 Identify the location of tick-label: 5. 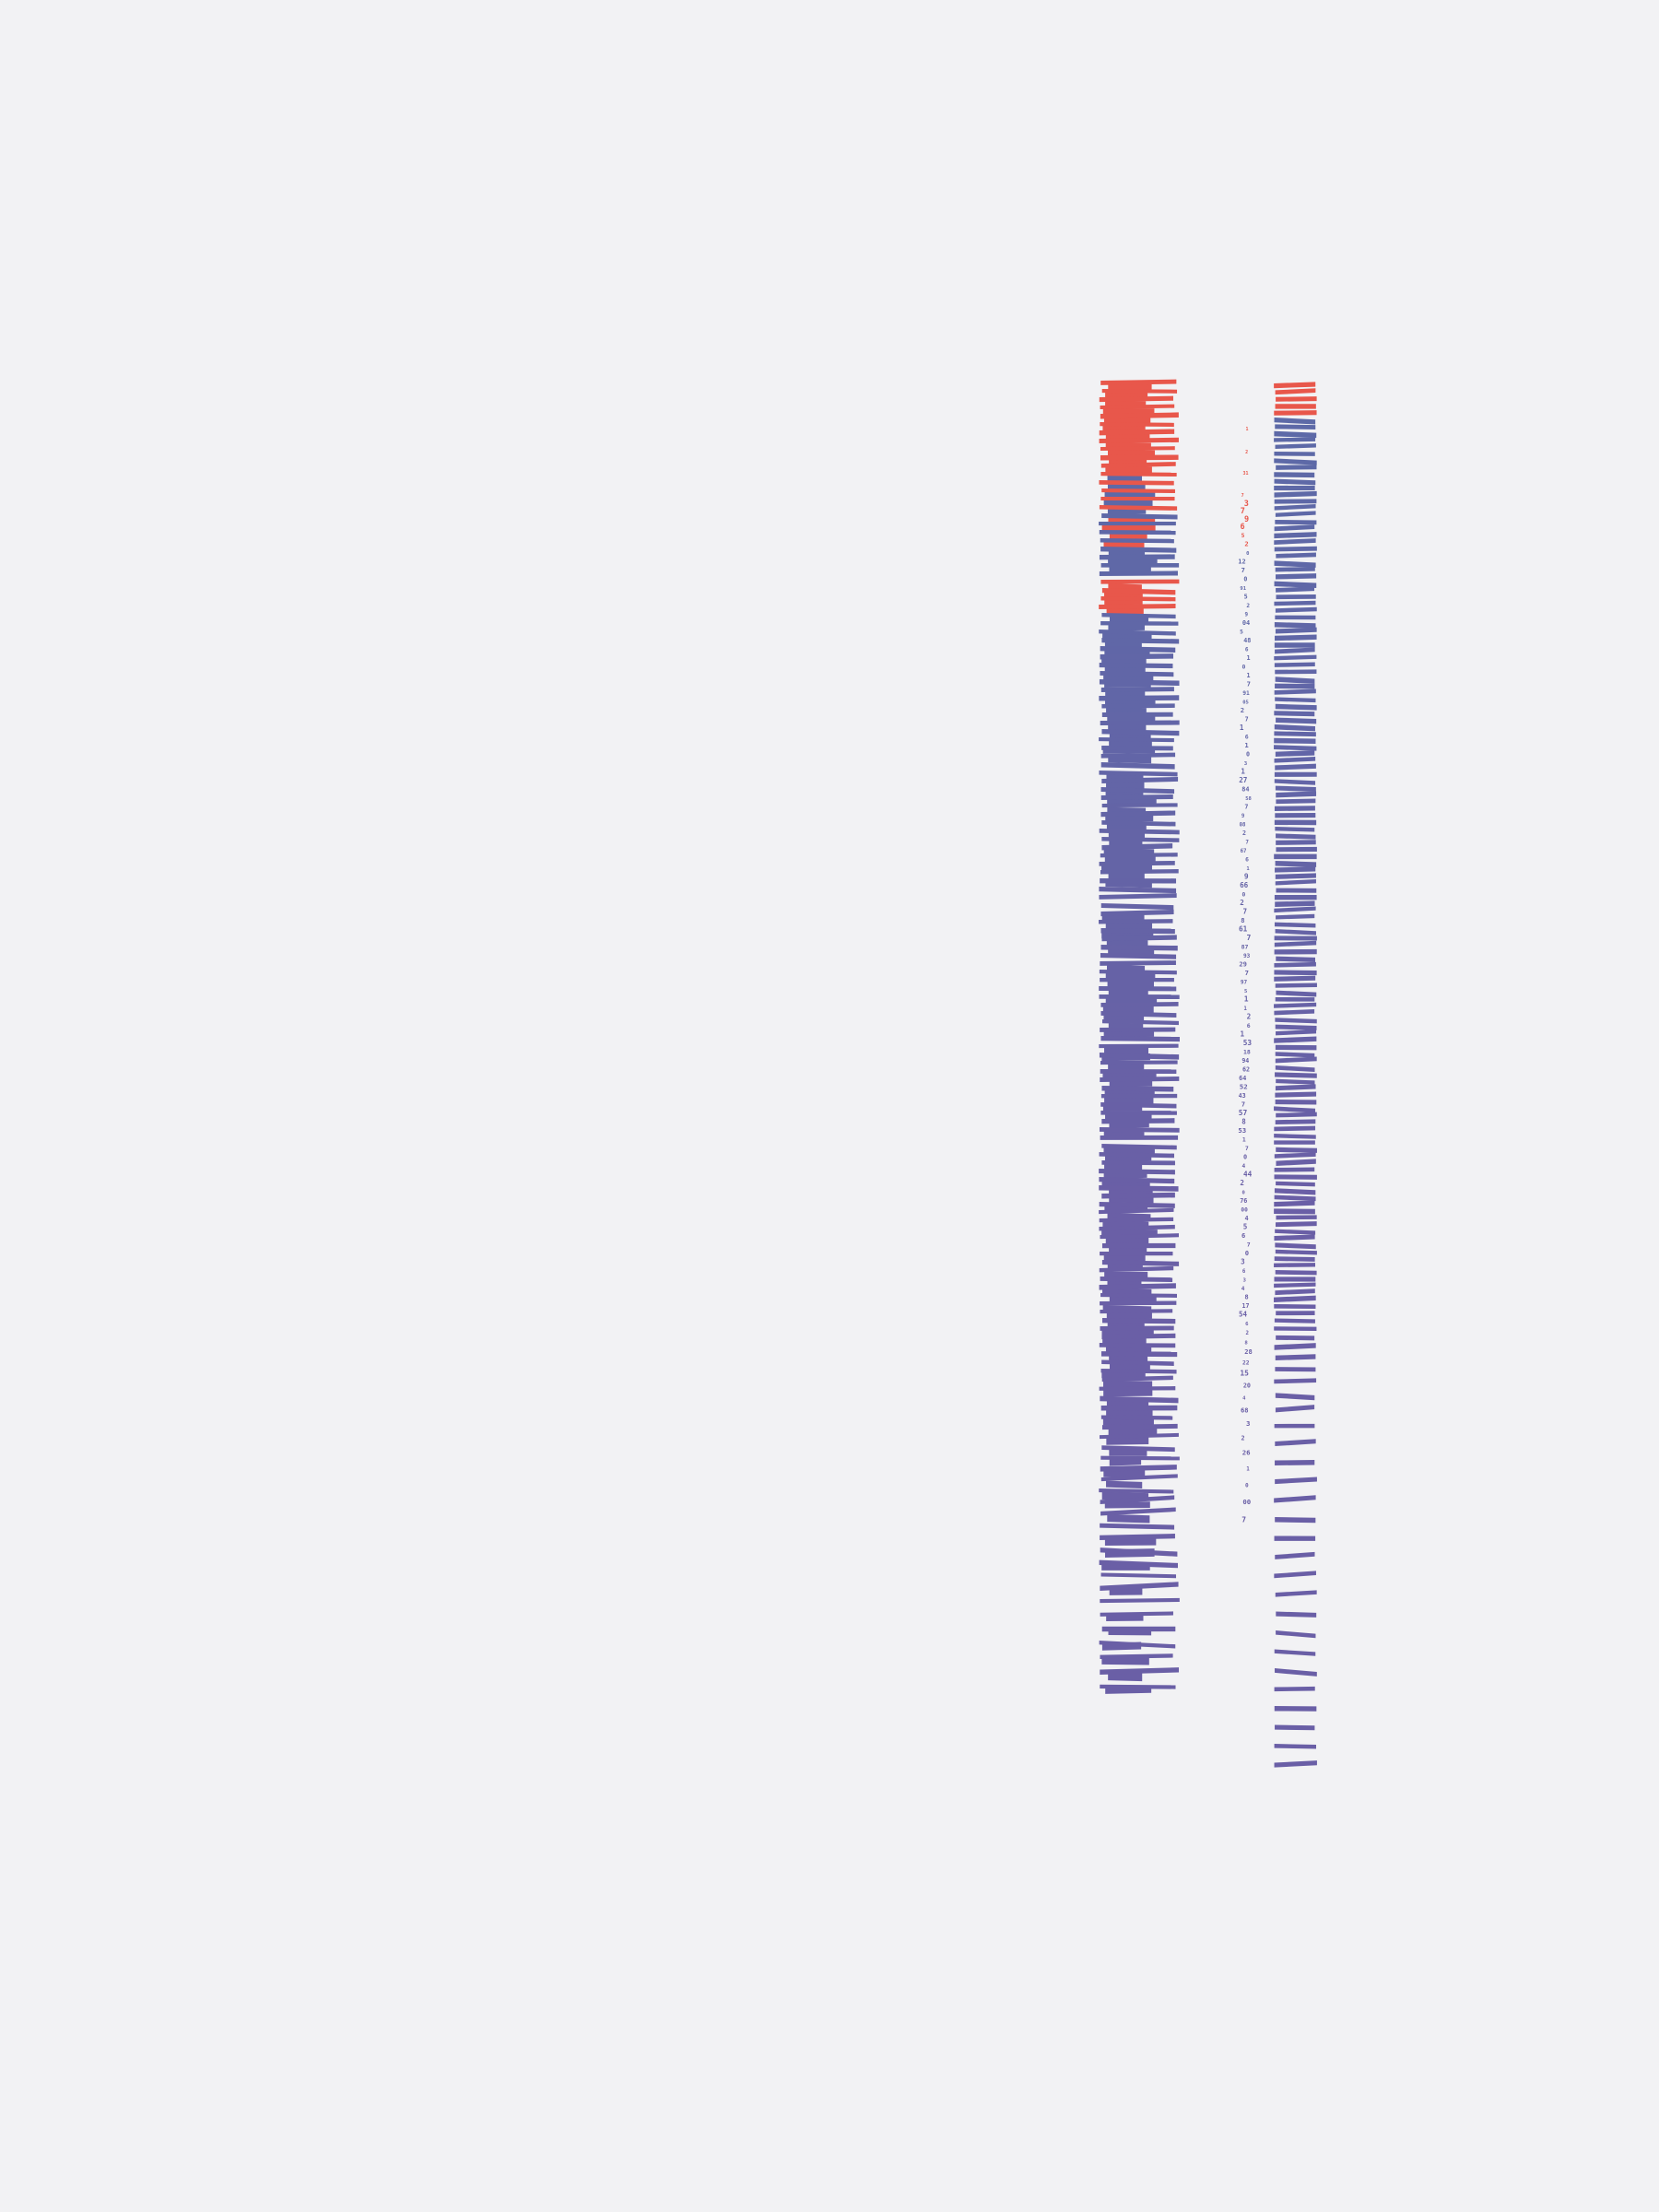
(1245, 1227).